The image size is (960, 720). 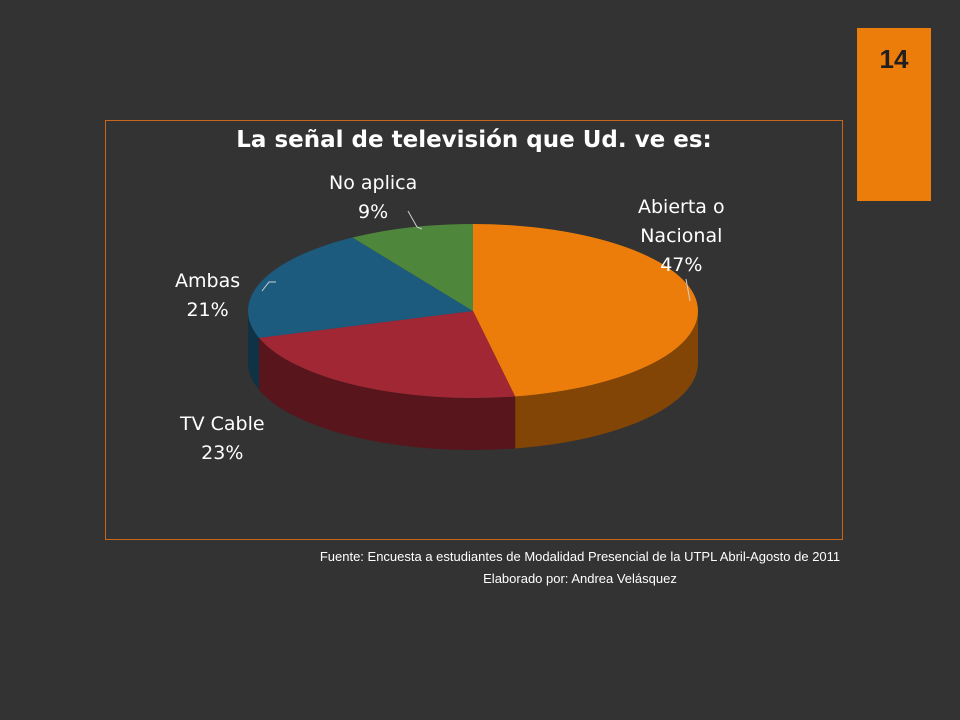 I want to click on slice-name-tv-cable: TV Cable, so click(x=222, y=424).